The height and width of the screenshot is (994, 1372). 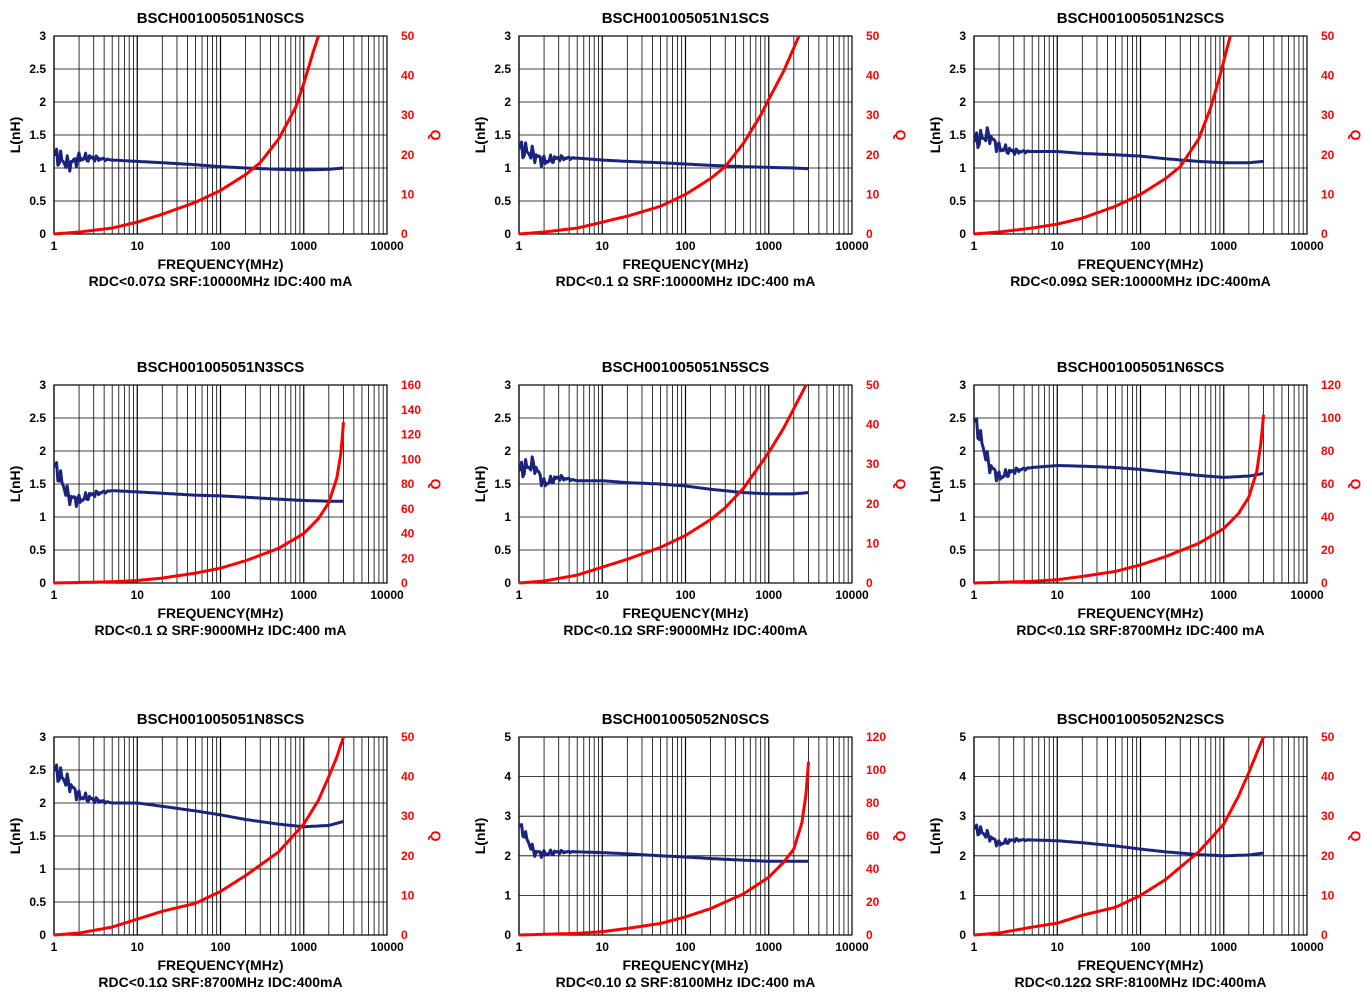 What do you see at coordinates (1328, 895) in the screenshot?
I see `y2-tick-label: 10` at bounding box center [1328, 895].